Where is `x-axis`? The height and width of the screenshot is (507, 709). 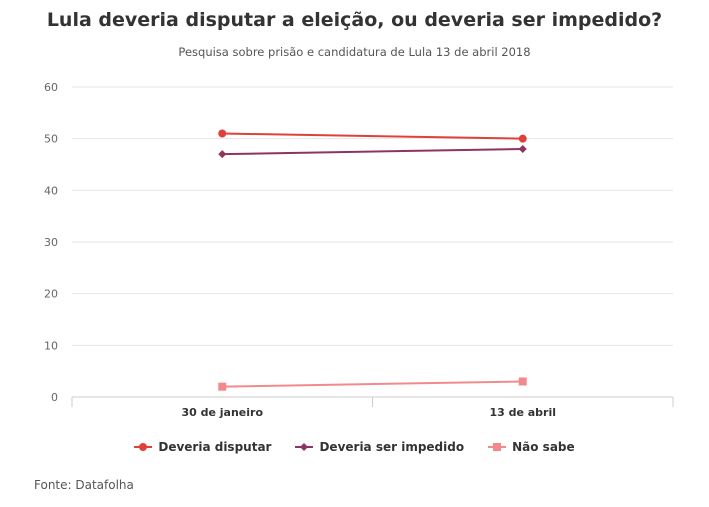
x-axis is located at coordinates (372, 401).